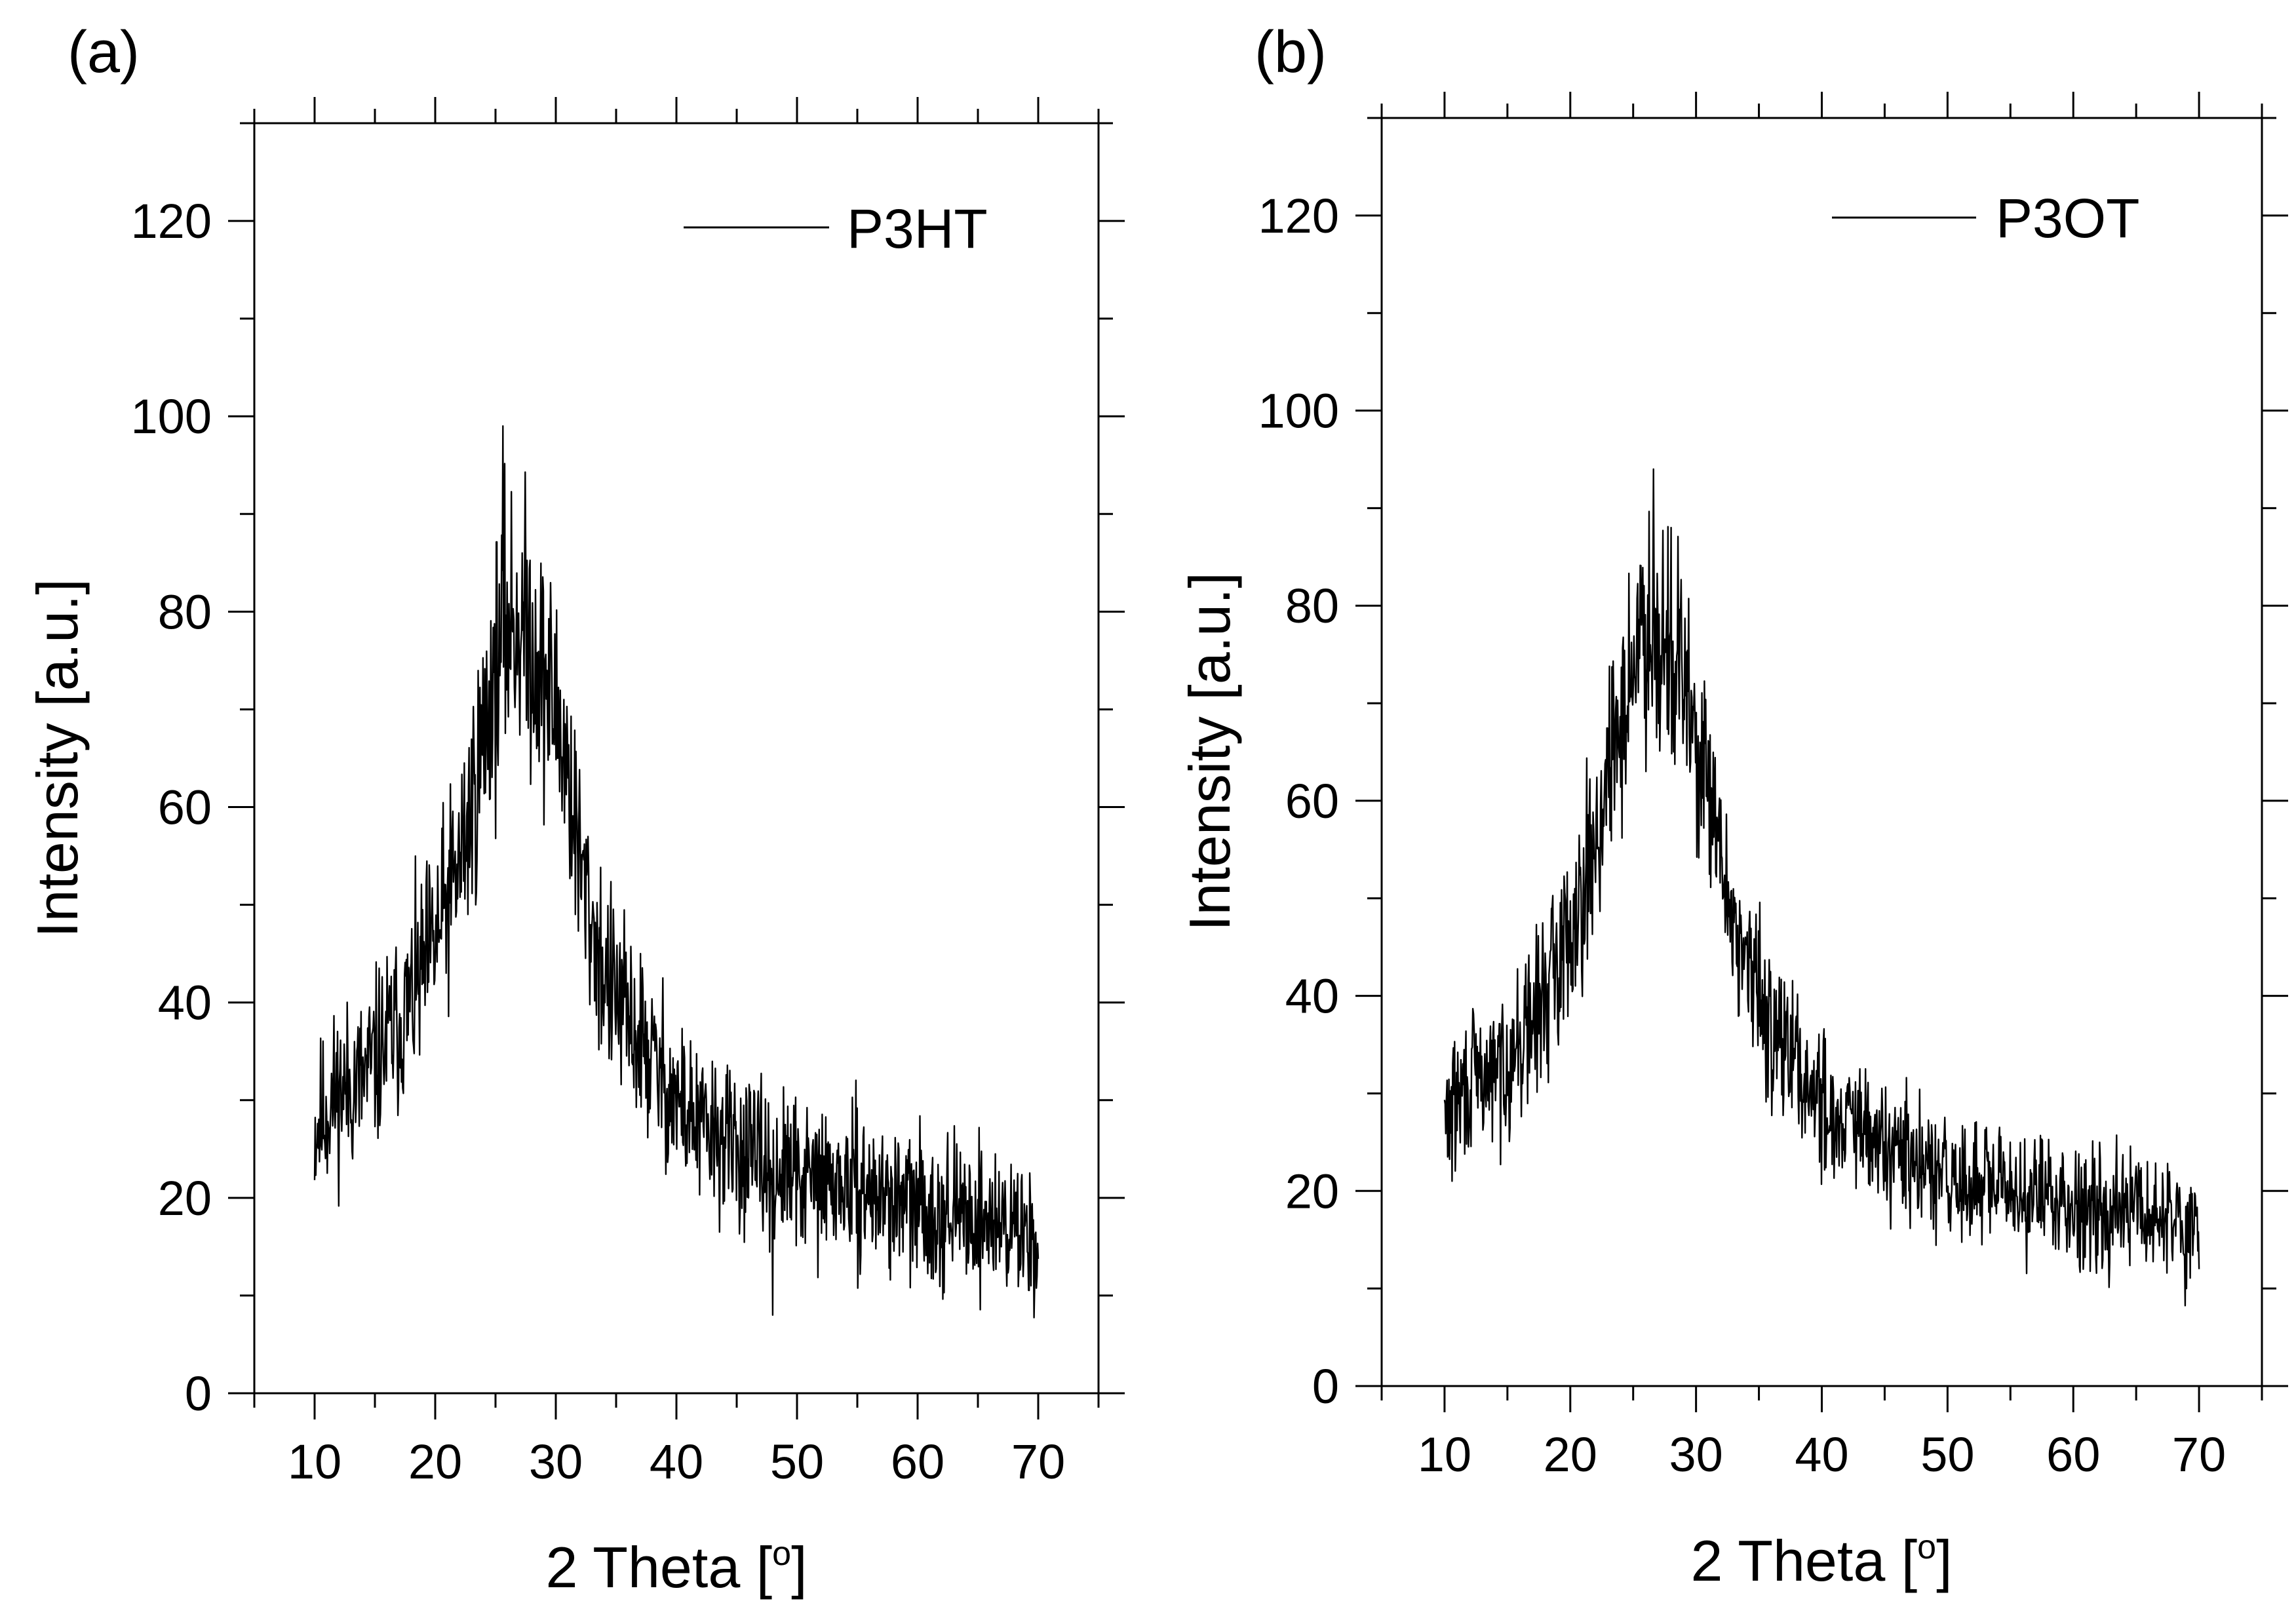  What do you see at coordinates (1821, 1561) in the screenshot?
I see `panel-b-x-axis-title: 2 Theta [o]` at bounding box center [1821, 1561].